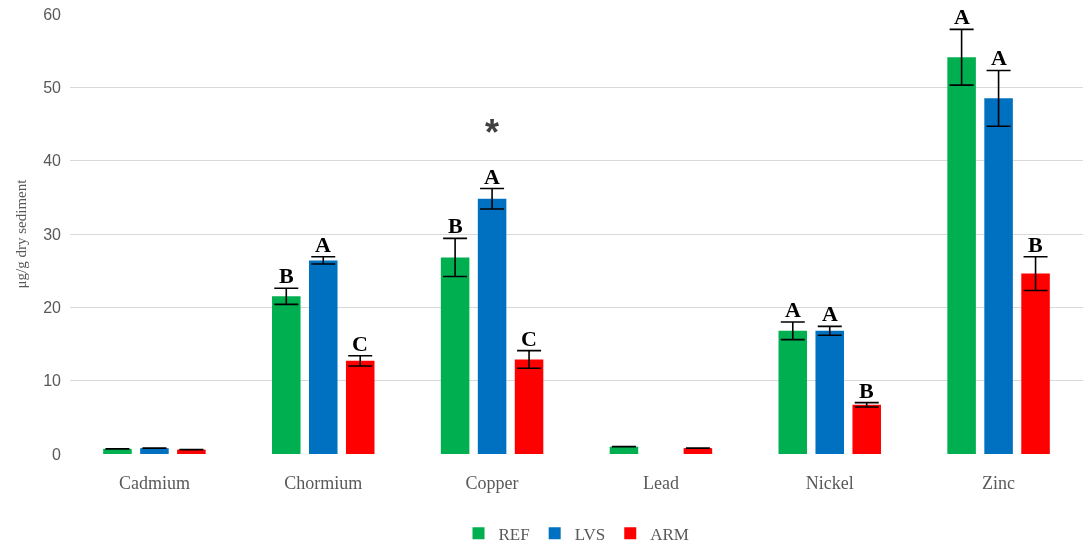 Image resolution: width=1083 pixels, height=552 pixels. I want to click on legend-label: ARM, so click(669, 534).